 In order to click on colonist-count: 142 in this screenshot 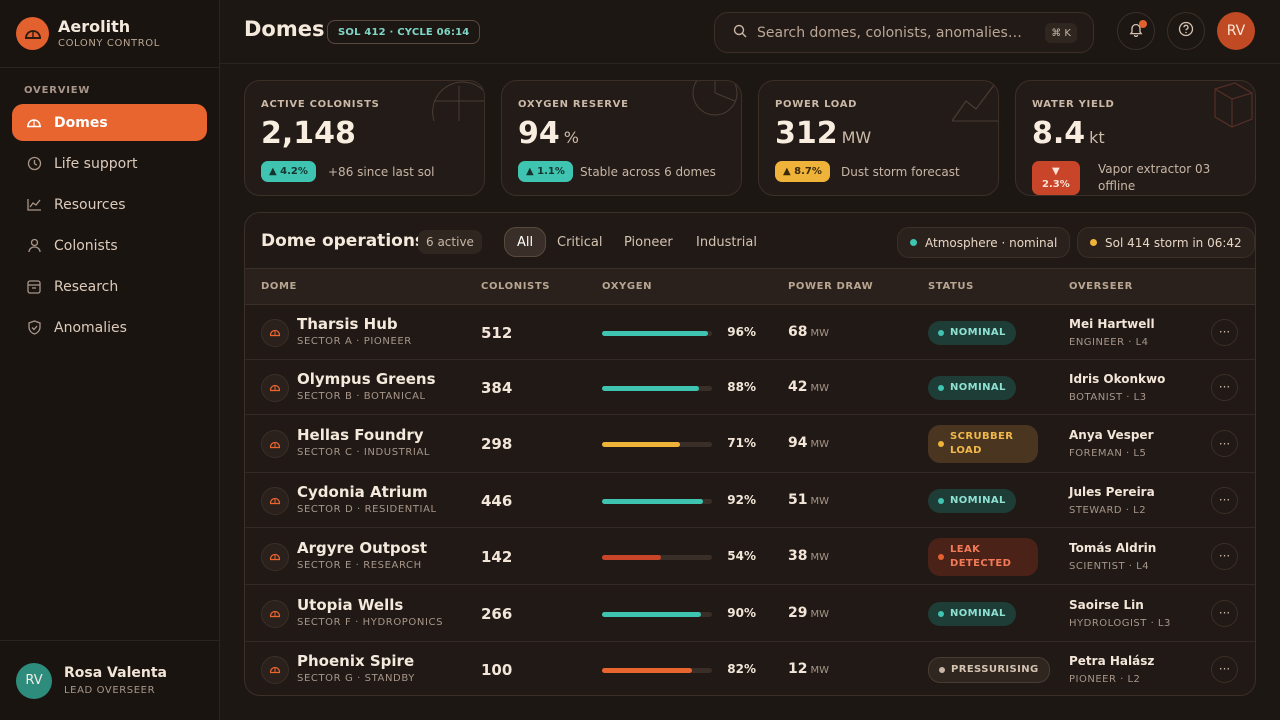, I will do `click(497, 556)`.